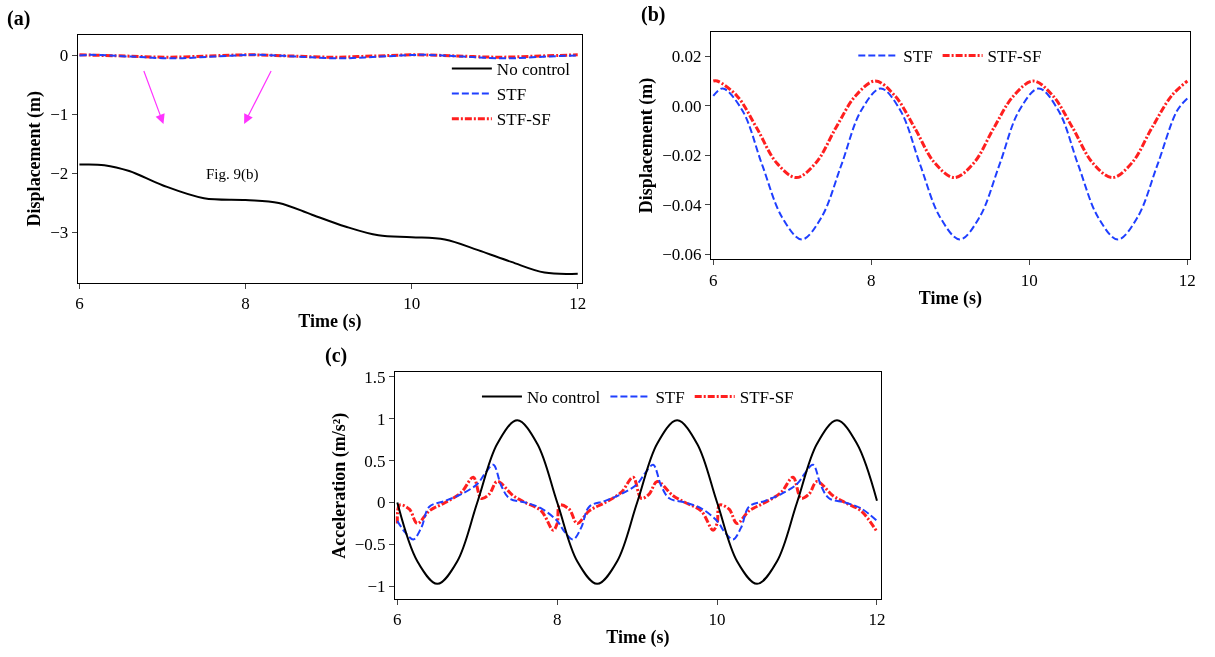 Image resolution: width=1215 pixels, height=657 pixels. I want to click on y-tick-label: 0.00, so click(686, 106).